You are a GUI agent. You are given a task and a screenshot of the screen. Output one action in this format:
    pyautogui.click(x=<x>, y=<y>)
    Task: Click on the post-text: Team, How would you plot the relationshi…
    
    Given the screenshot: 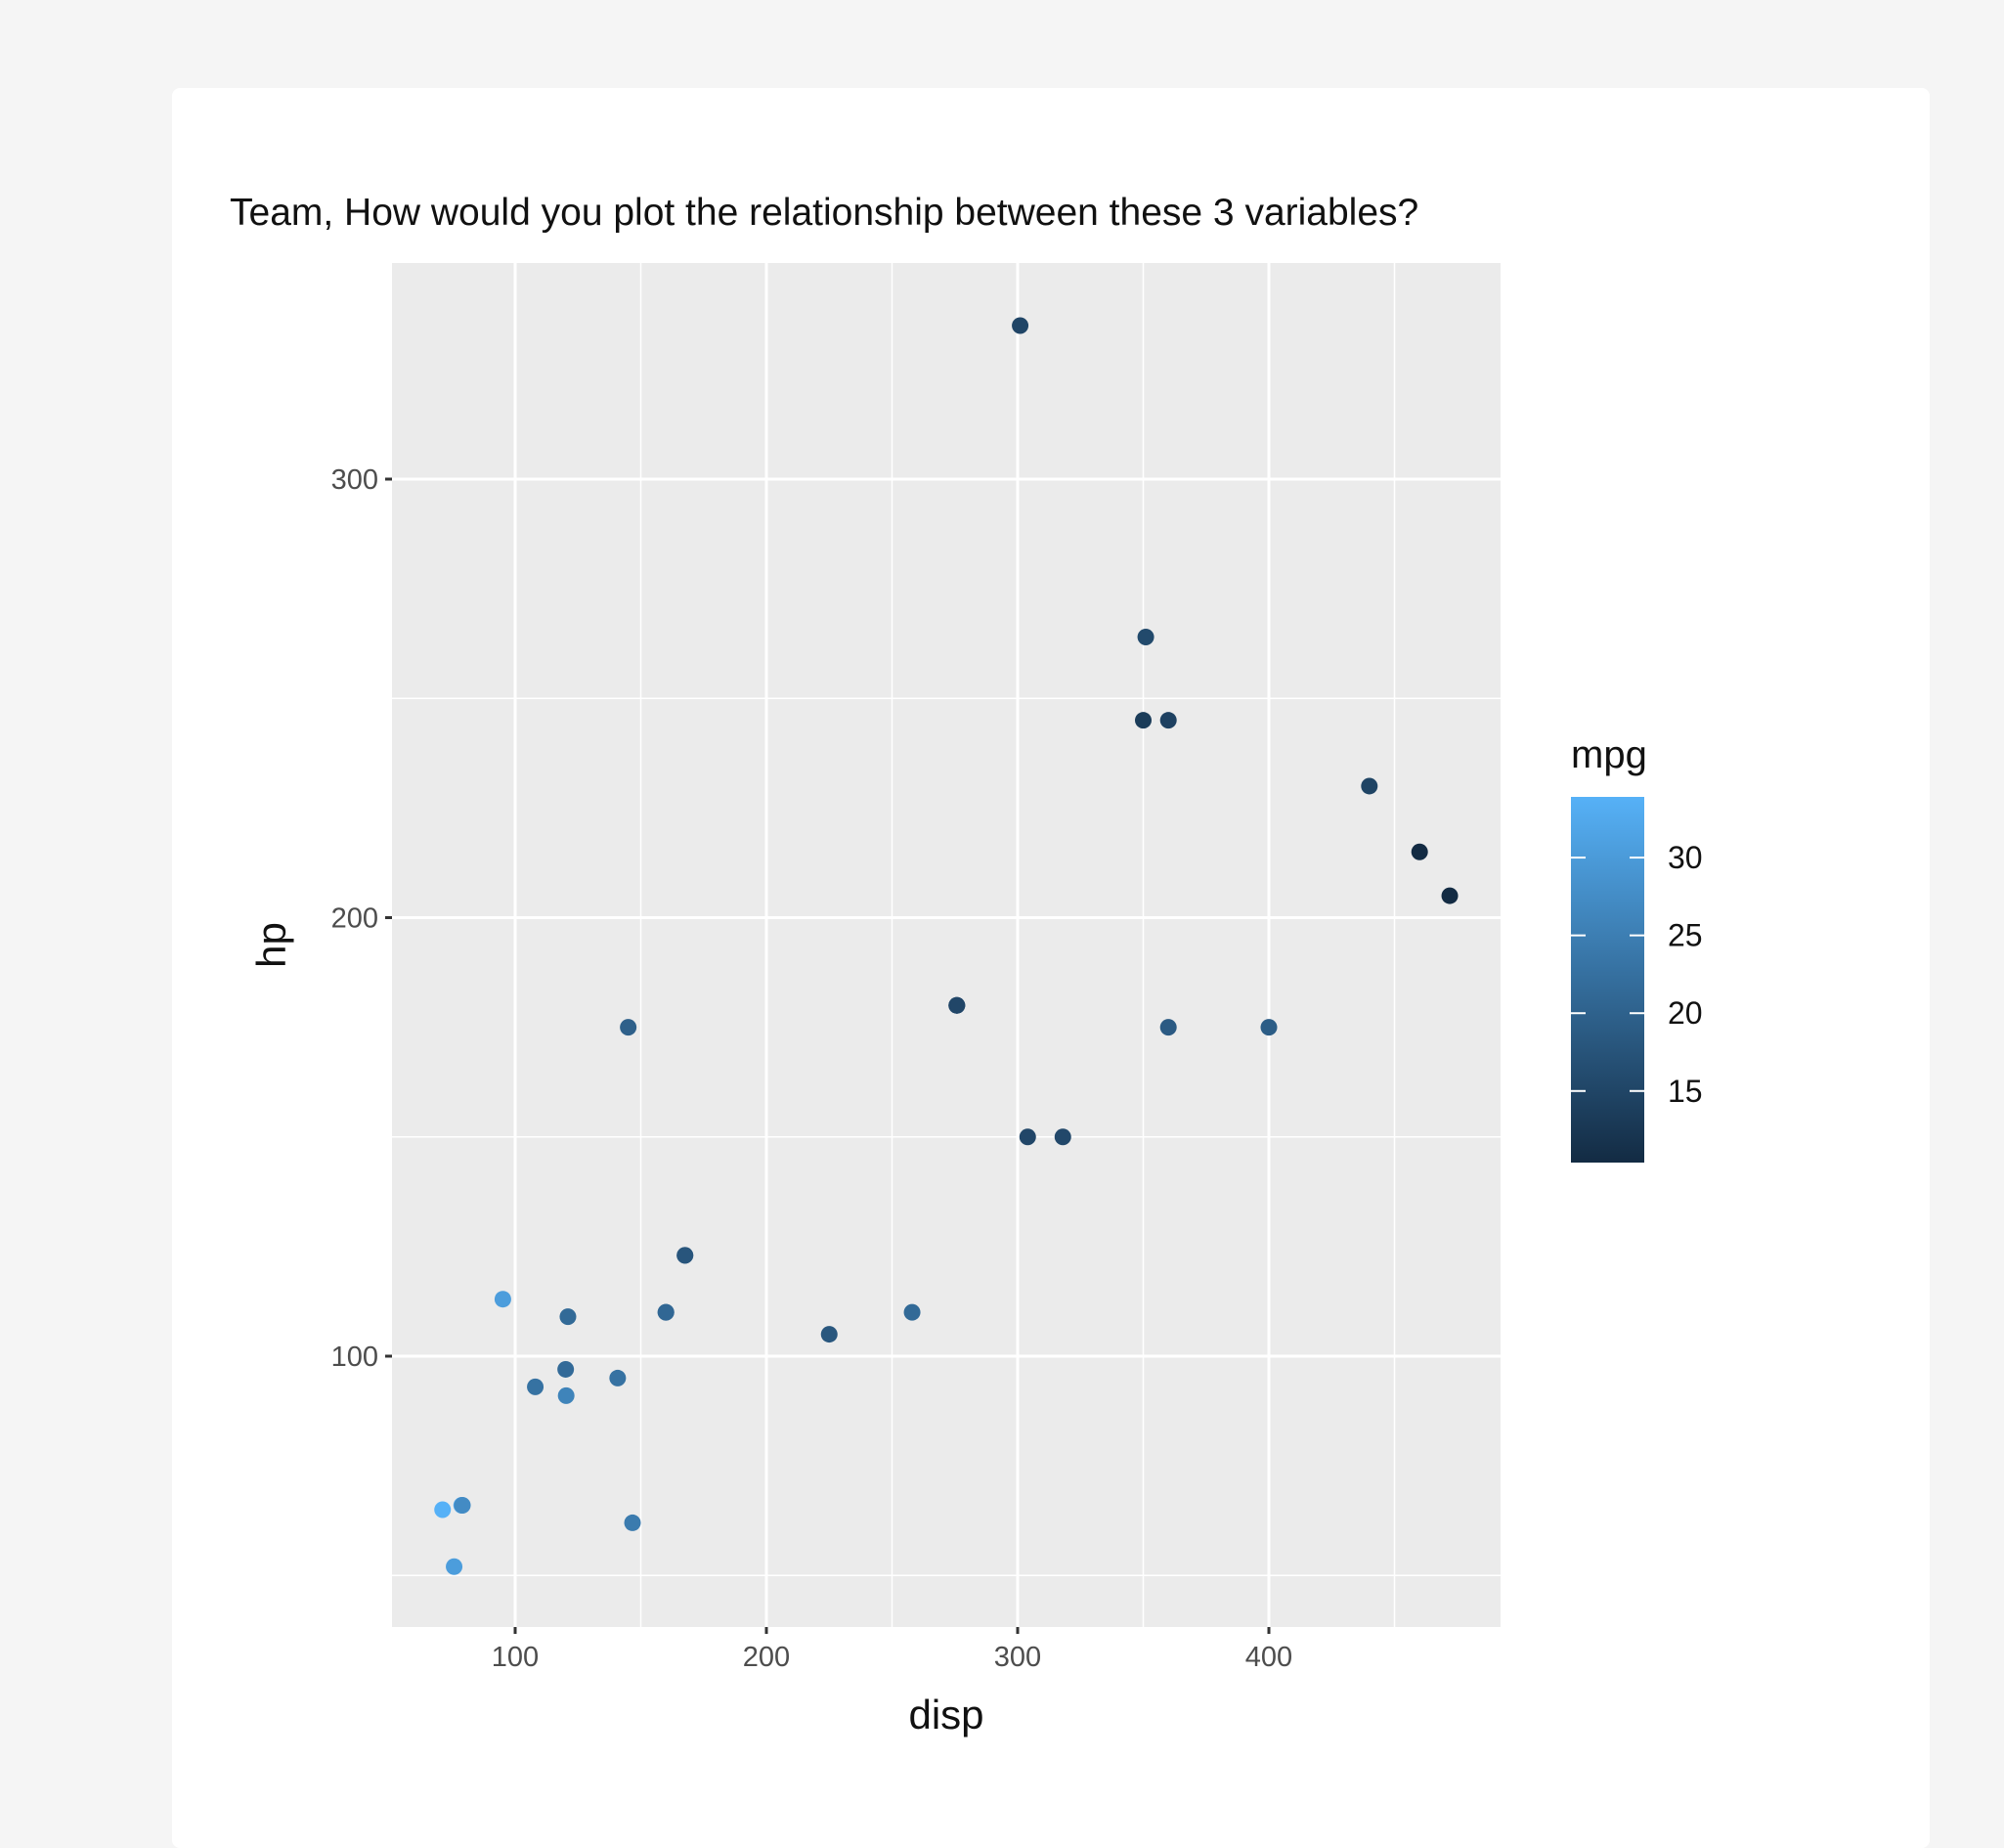 What is the action you would take?
    pyautogui.click(x=824, y=213)
    